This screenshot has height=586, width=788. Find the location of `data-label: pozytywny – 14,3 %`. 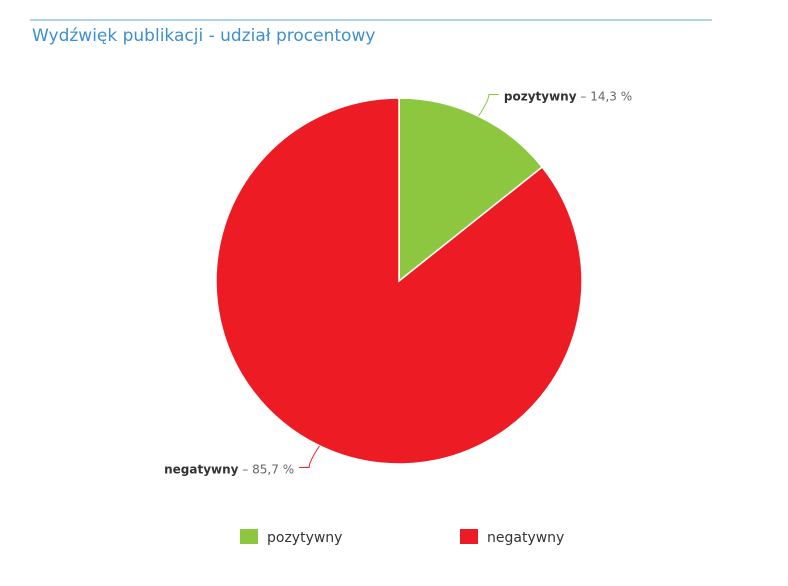

data-label: pozytywny – 14,3 % is located at coordinates (568, 96).